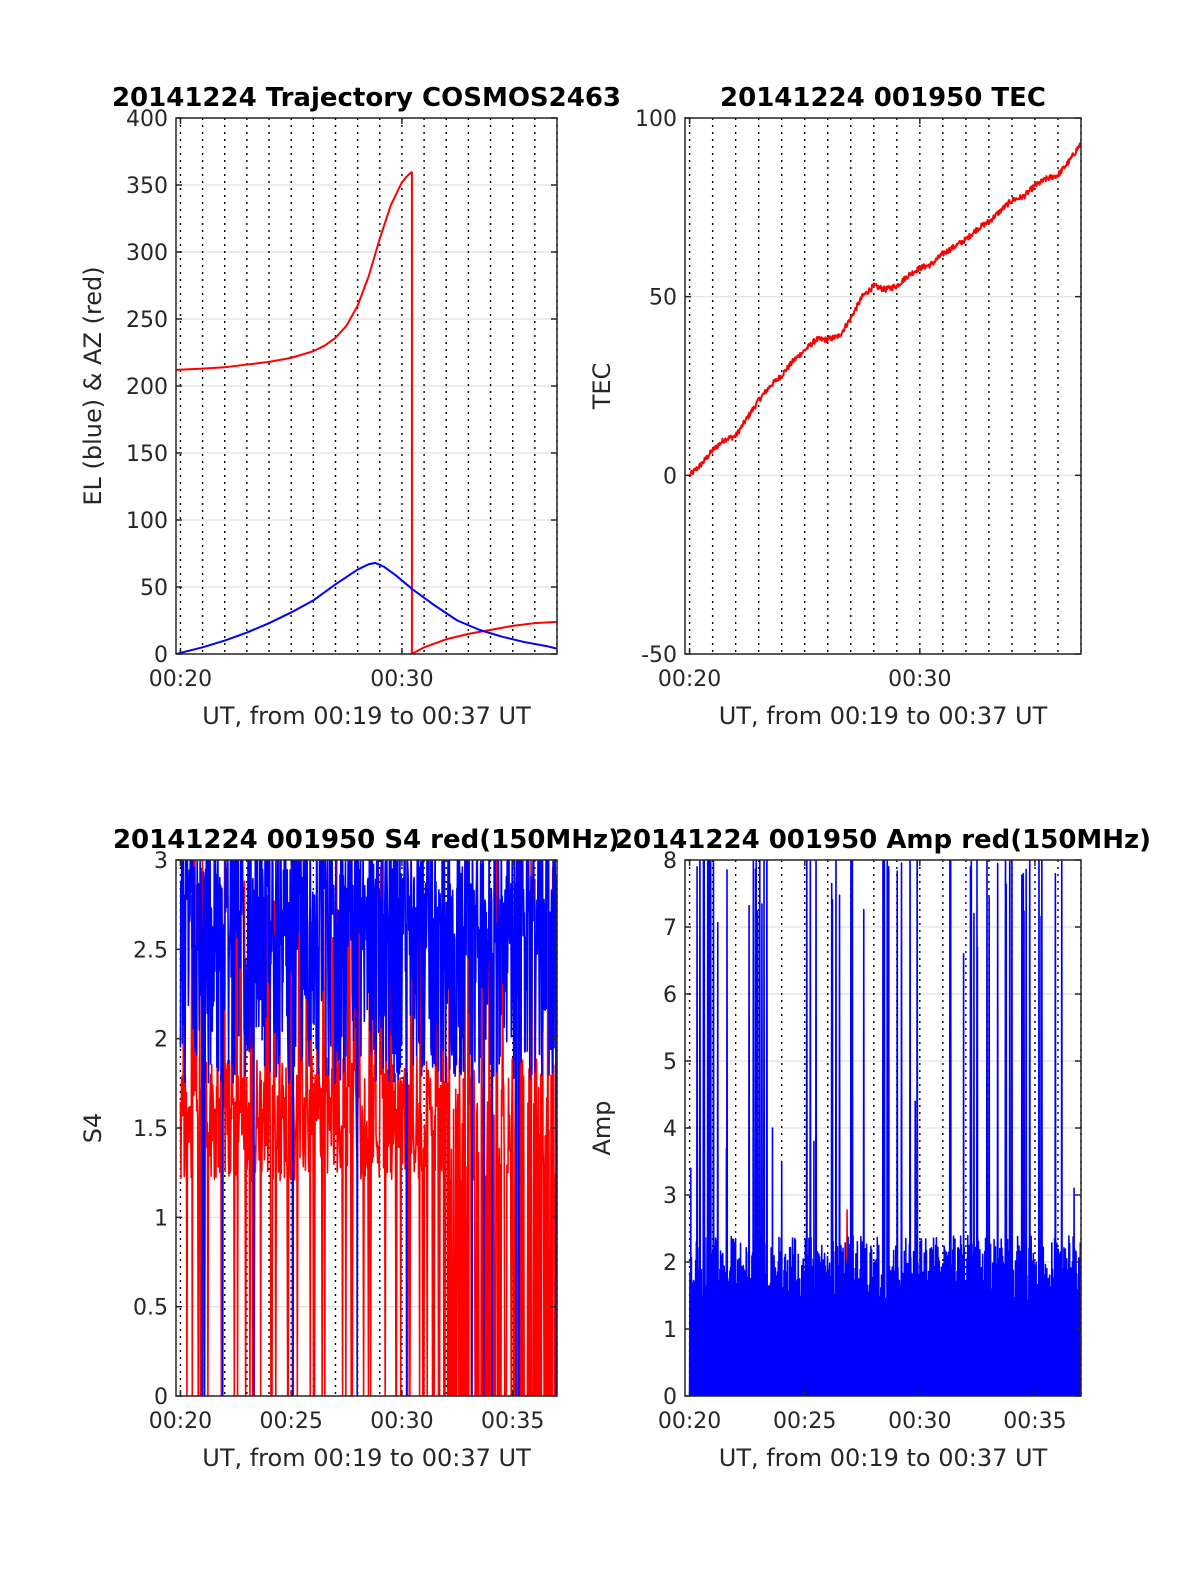  What do you see at coordinates (150, 950) in the screenshot?
I see `y-tick-label: 2.5` at bounding box center [150, 950].